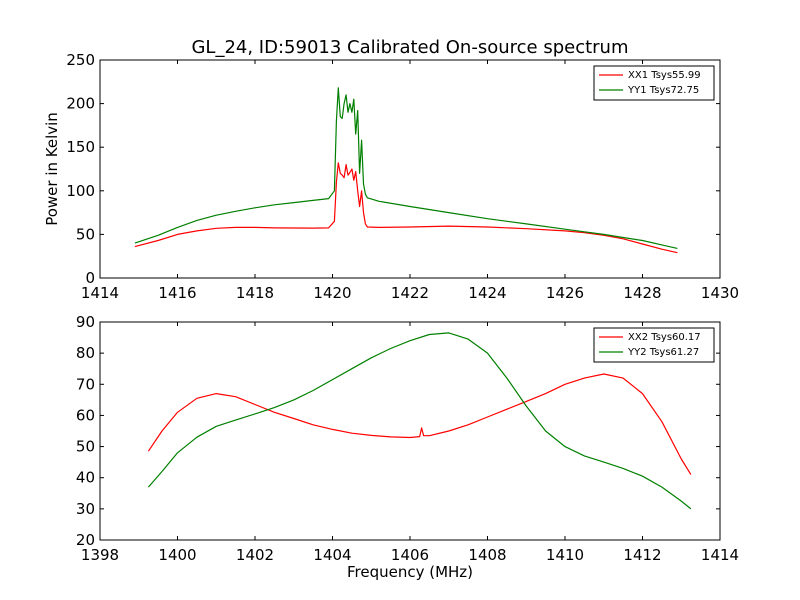  Describe the element at coordinates (85, 478) in the screenshot. I see `y-tick-label: 40` at that location.